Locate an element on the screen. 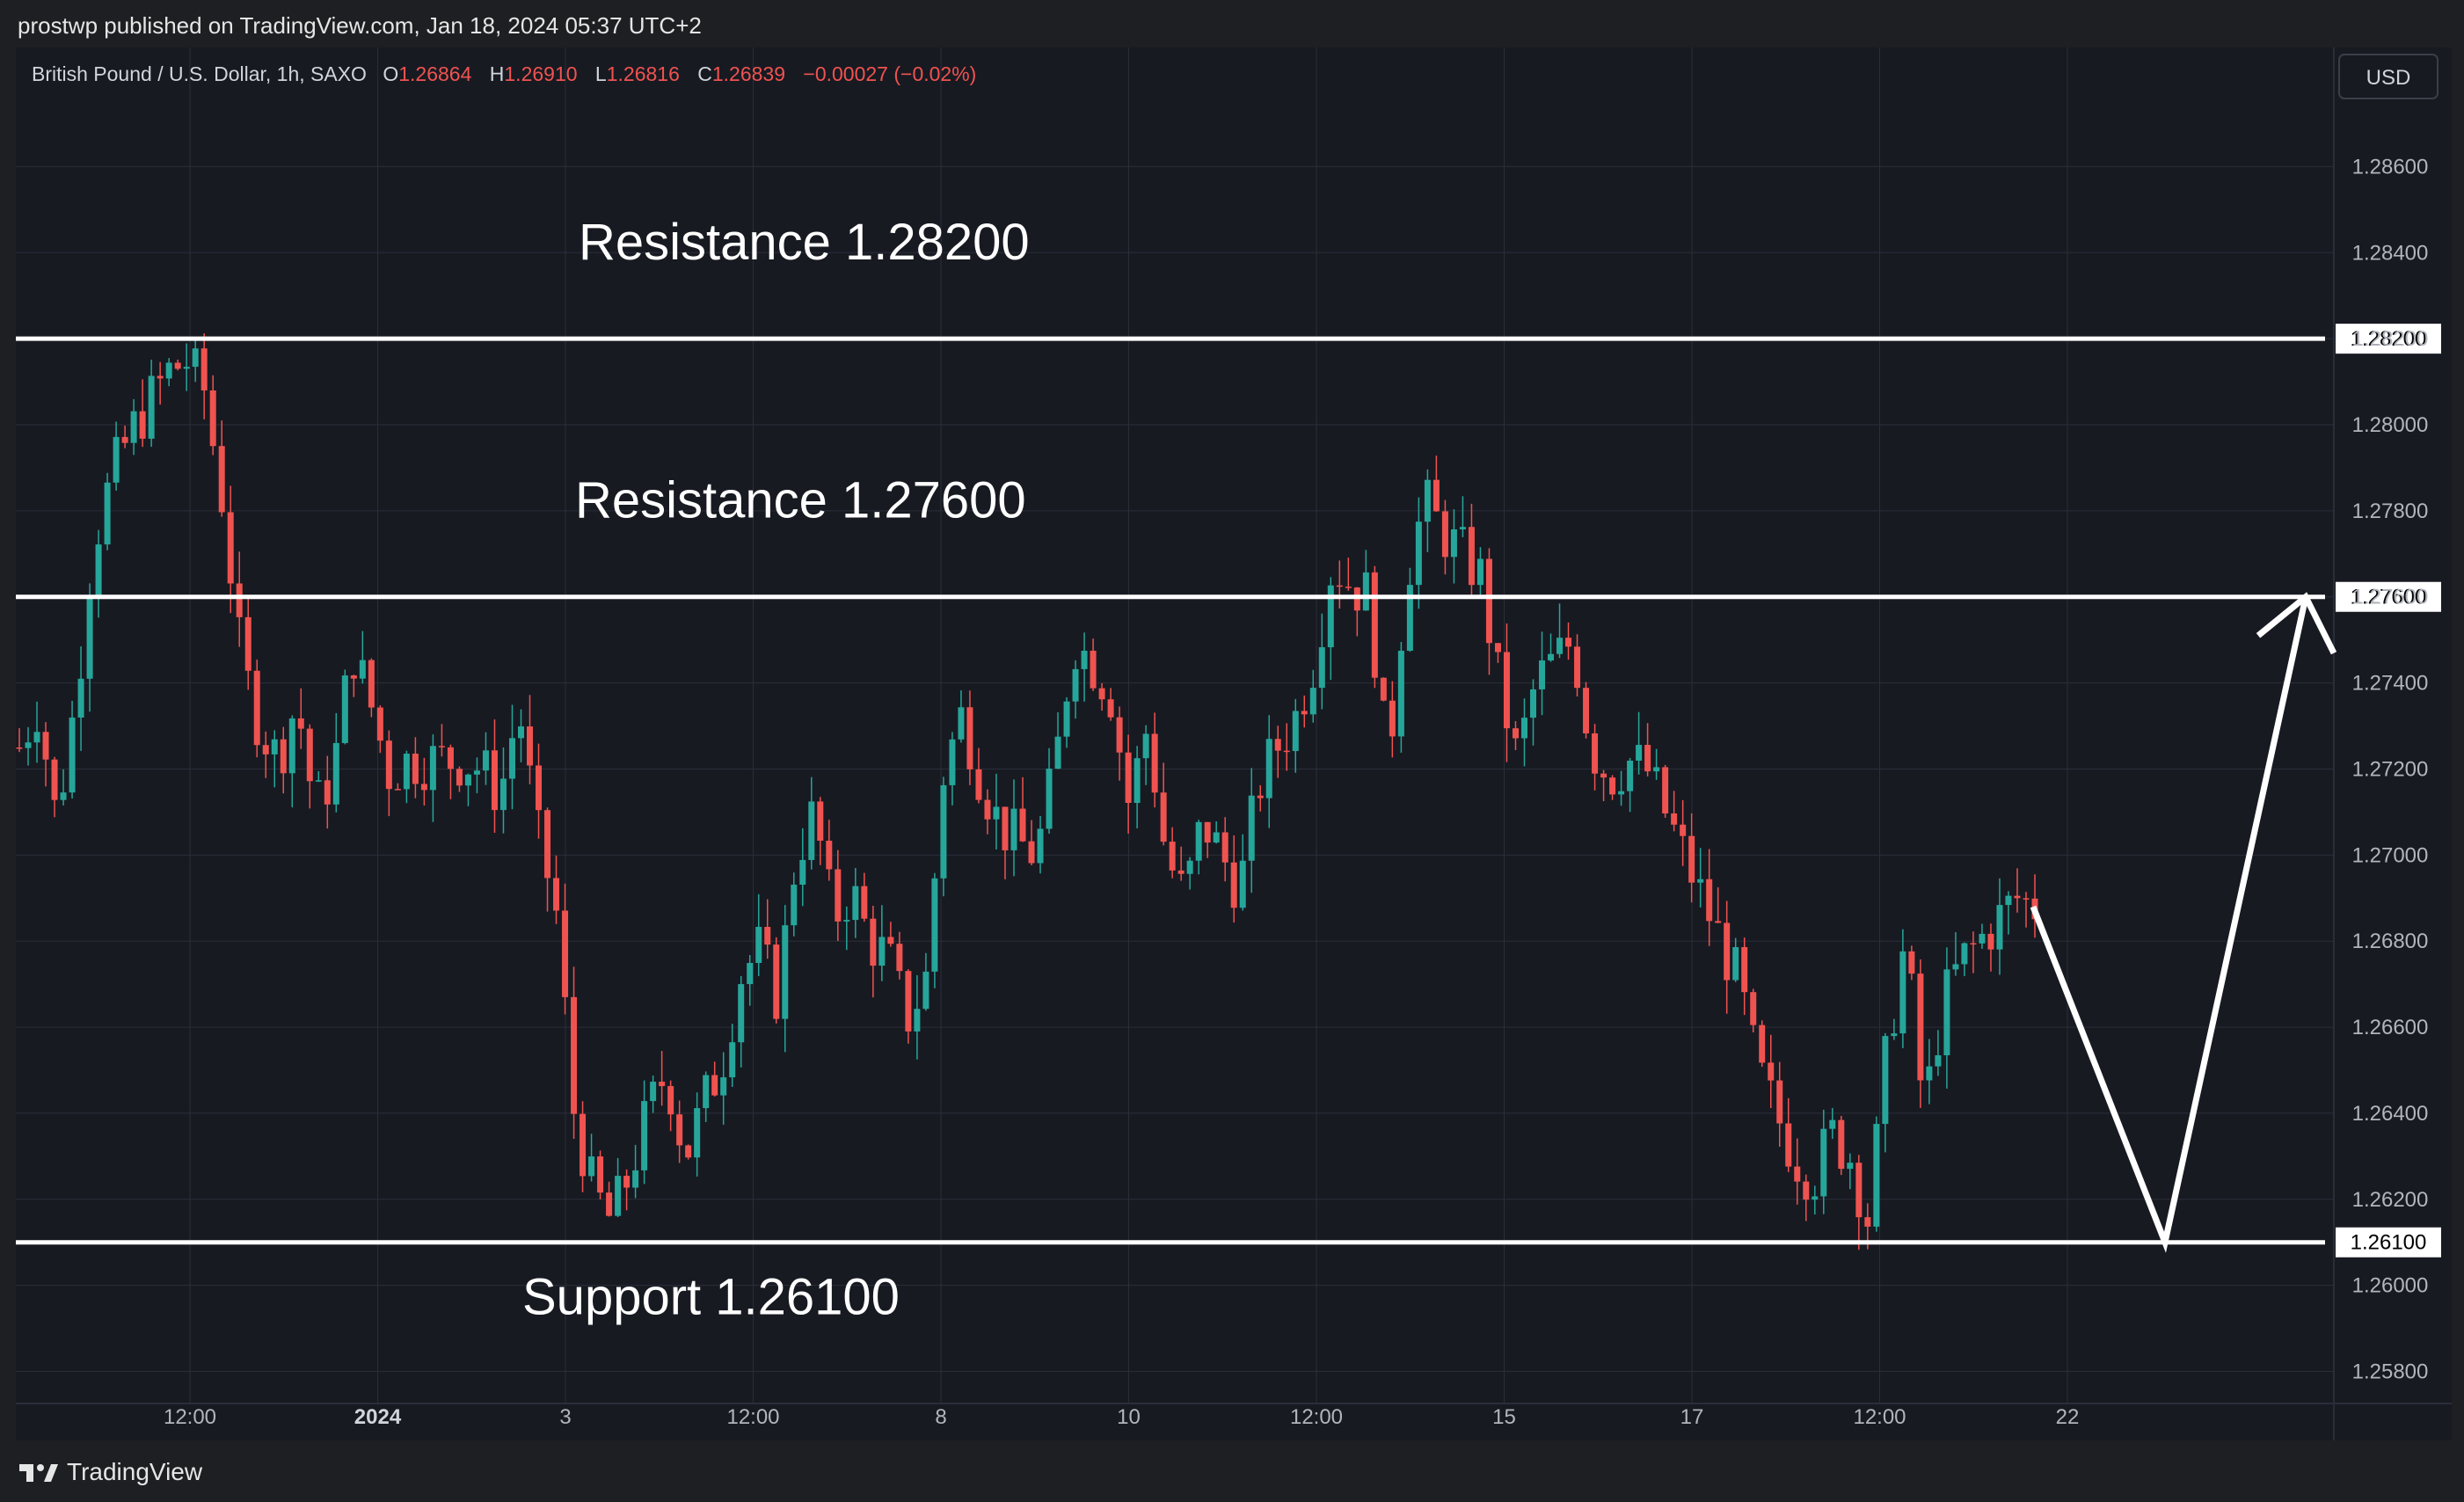  time-tick-label: 3 is located at coordinates (565, 1417).